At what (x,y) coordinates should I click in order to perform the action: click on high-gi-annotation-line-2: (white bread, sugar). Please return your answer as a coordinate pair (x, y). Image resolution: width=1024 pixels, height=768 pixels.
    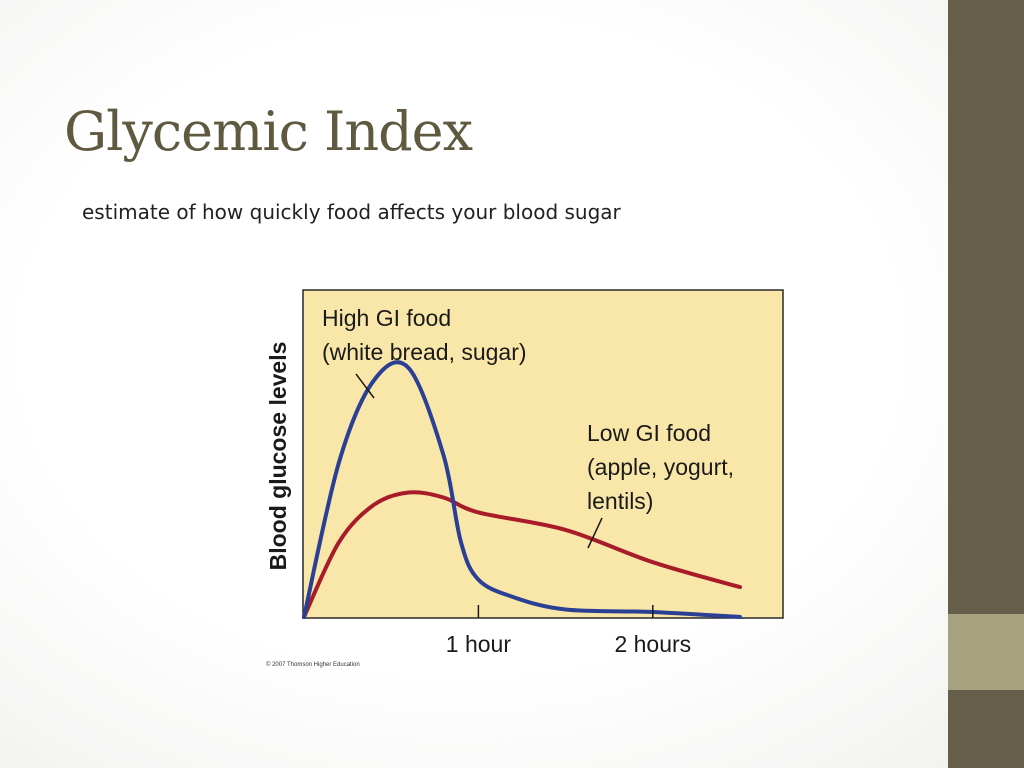
    Looking at the image, I should click on (424, 352).